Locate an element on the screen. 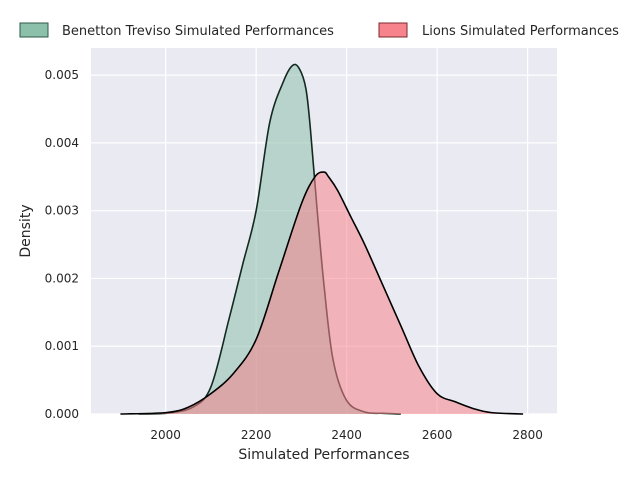 The width and height of the screenshot is (640, 480). y-axis-ticks: 0.000 0.001 0.002 0.003 0.004 0.005 is located at coordinates (62, 244).